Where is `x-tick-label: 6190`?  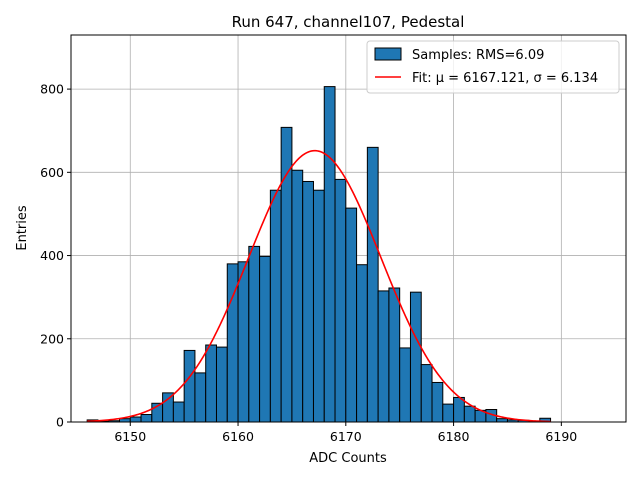 x-tick-label: 6190 is located at coordinates (561, 436).